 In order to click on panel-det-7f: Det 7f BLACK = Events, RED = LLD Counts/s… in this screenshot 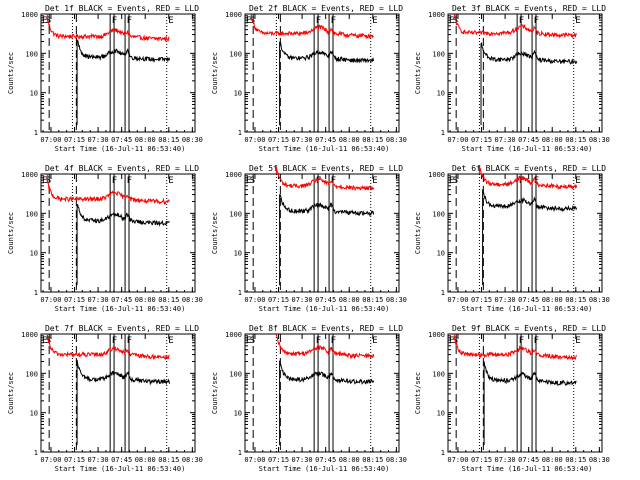, I will do `click(105, 398)`.